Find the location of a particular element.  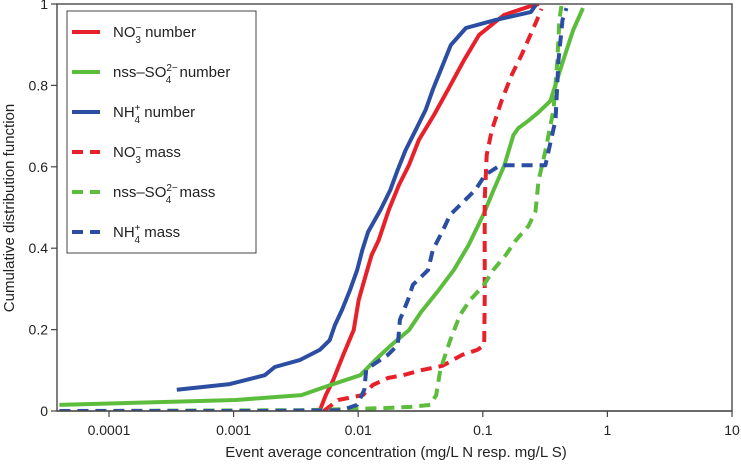

x-axis: 0.0001 0.001 0.01 0.1 1 10 is located at coordinates (398, 424).